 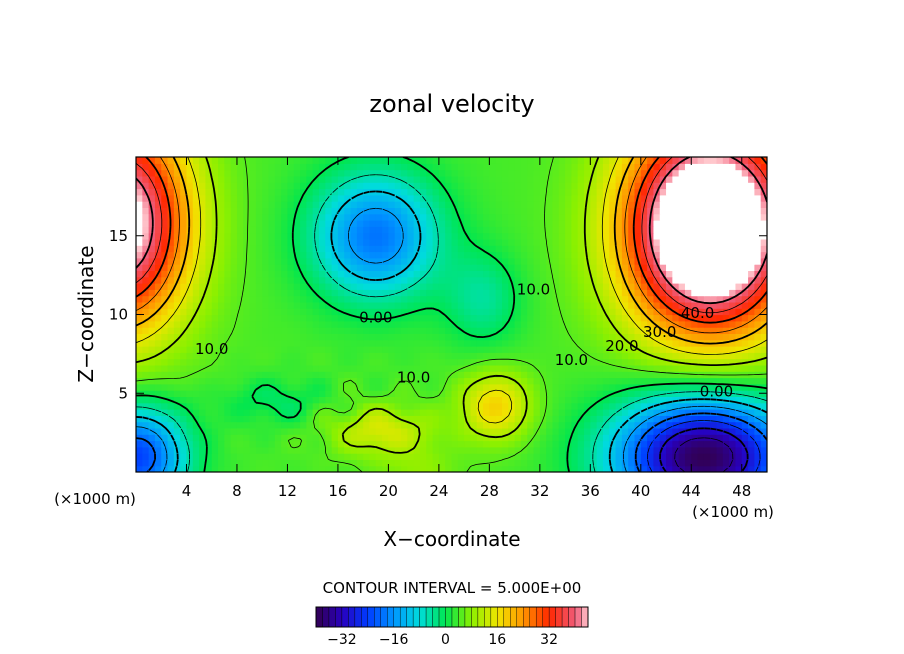 I want to click on chart-title: zonal velocity, so click(x=451, y=104).